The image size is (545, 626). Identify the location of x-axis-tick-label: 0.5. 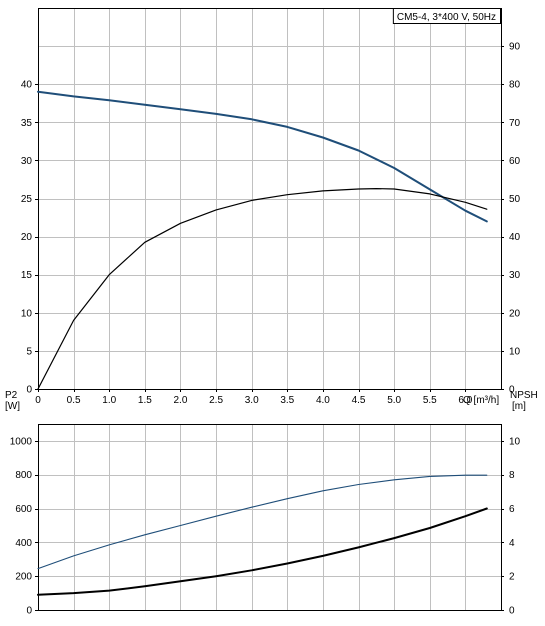
(74, 400).